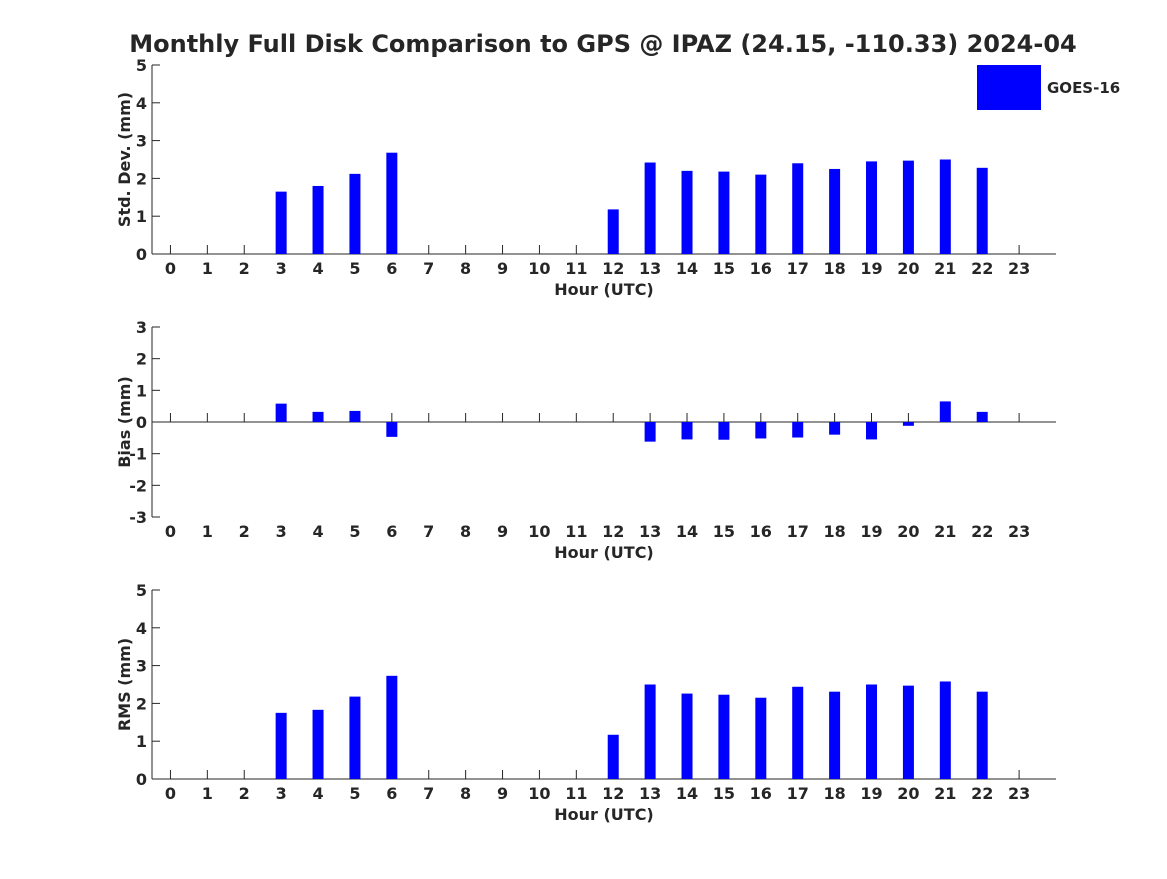  What do you see at coordinates (798, 793) in the screenshot?
I see `x-tick-label: 17` at bounding box center [798, 793].